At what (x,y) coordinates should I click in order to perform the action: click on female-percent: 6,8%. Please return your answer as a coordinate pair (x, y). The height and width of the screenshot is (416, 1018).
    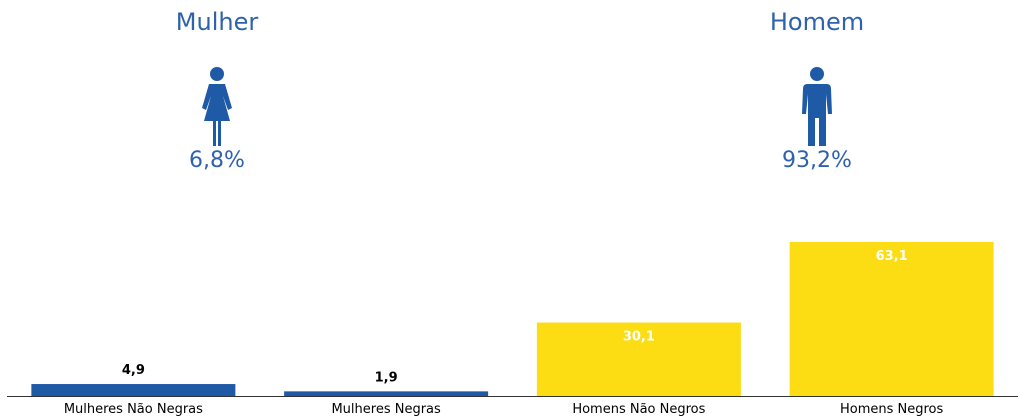
    Looking at the image, I should click on (217, 160).